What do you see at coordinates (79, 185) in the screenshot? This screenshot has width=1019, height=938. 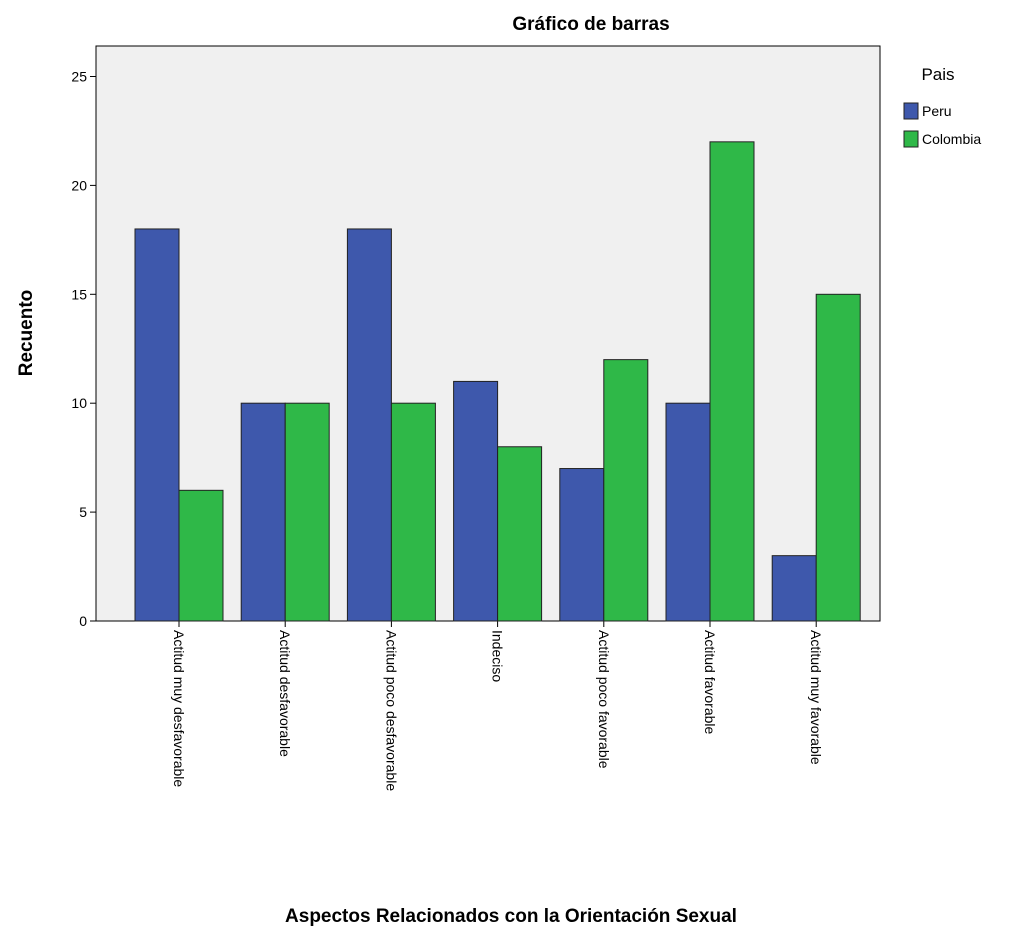 I see `y-tick-label: 20` at bounding box center [79, 185].